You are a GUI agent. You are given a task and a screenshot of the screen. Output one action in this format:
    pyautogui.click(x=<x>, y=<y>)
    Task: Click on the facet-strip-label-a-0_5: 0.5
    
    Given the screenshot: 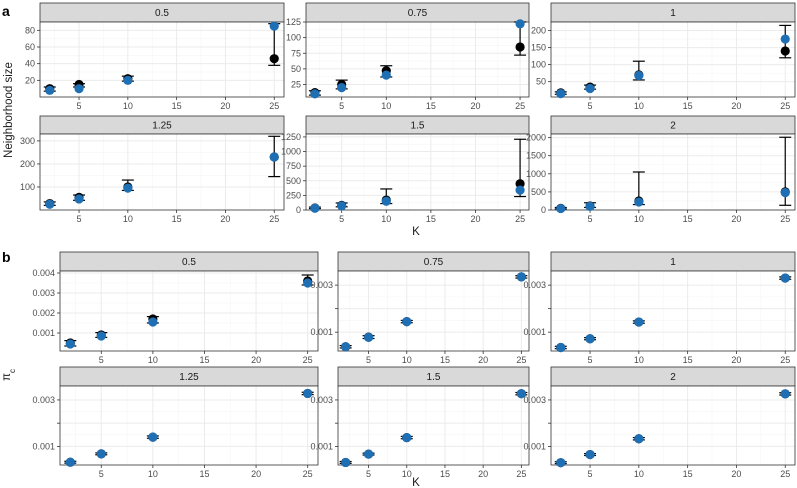 What is the action you would take?
    pyautogui.click(x=162, y=13)
    